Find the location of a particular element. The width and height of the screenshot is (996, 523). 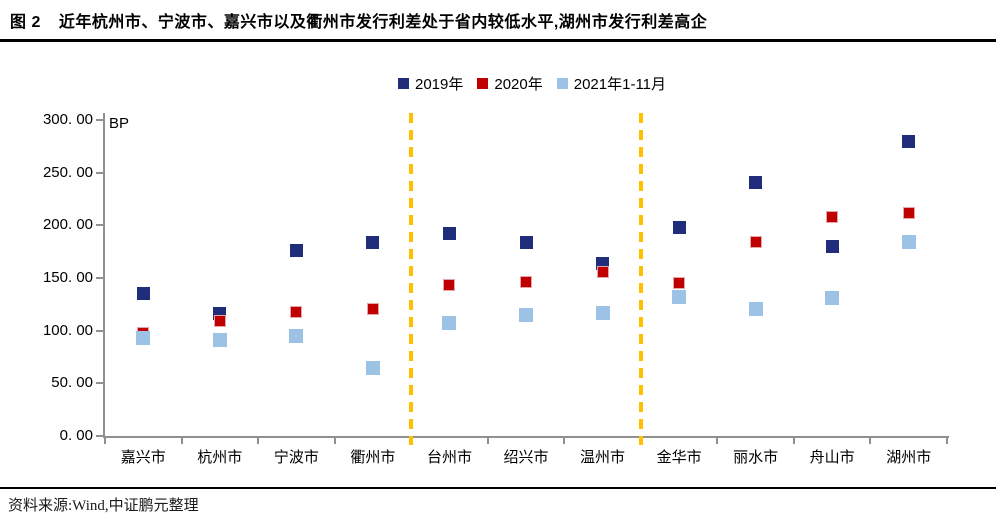

data-marker-2019年-绍兴市 is located at coordinates (526, 242).